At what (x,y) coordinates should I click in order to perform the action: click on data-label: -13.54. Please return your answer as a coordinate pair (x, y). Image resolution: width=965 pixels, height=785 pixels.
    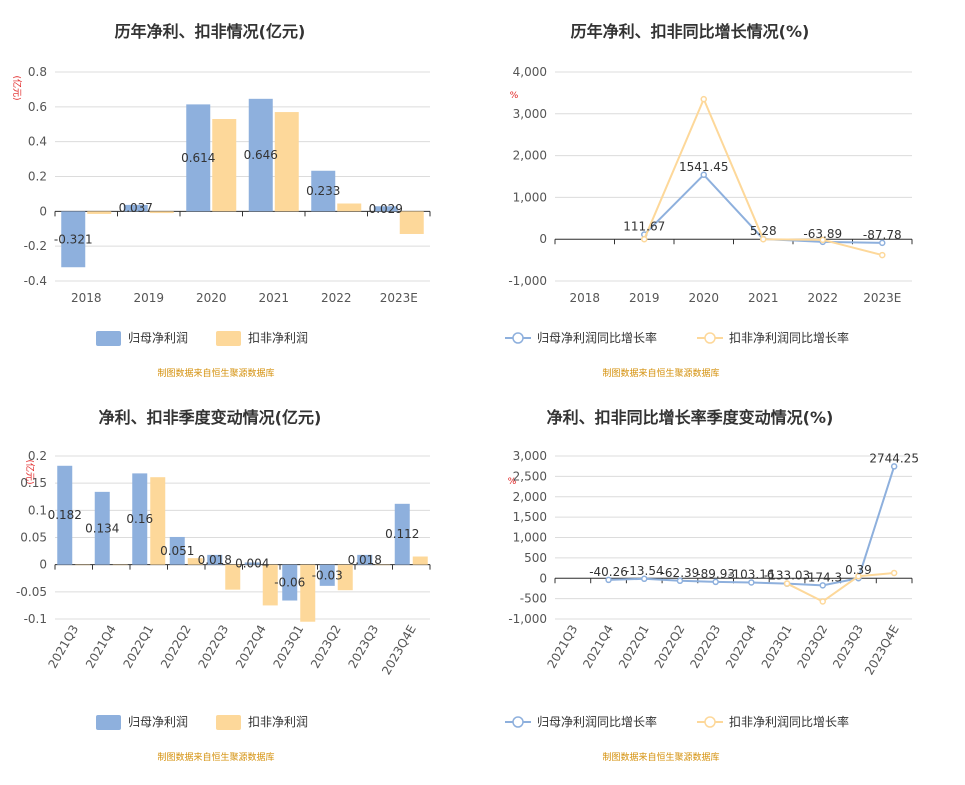
    Looking at the image, I should click on (644, 571).